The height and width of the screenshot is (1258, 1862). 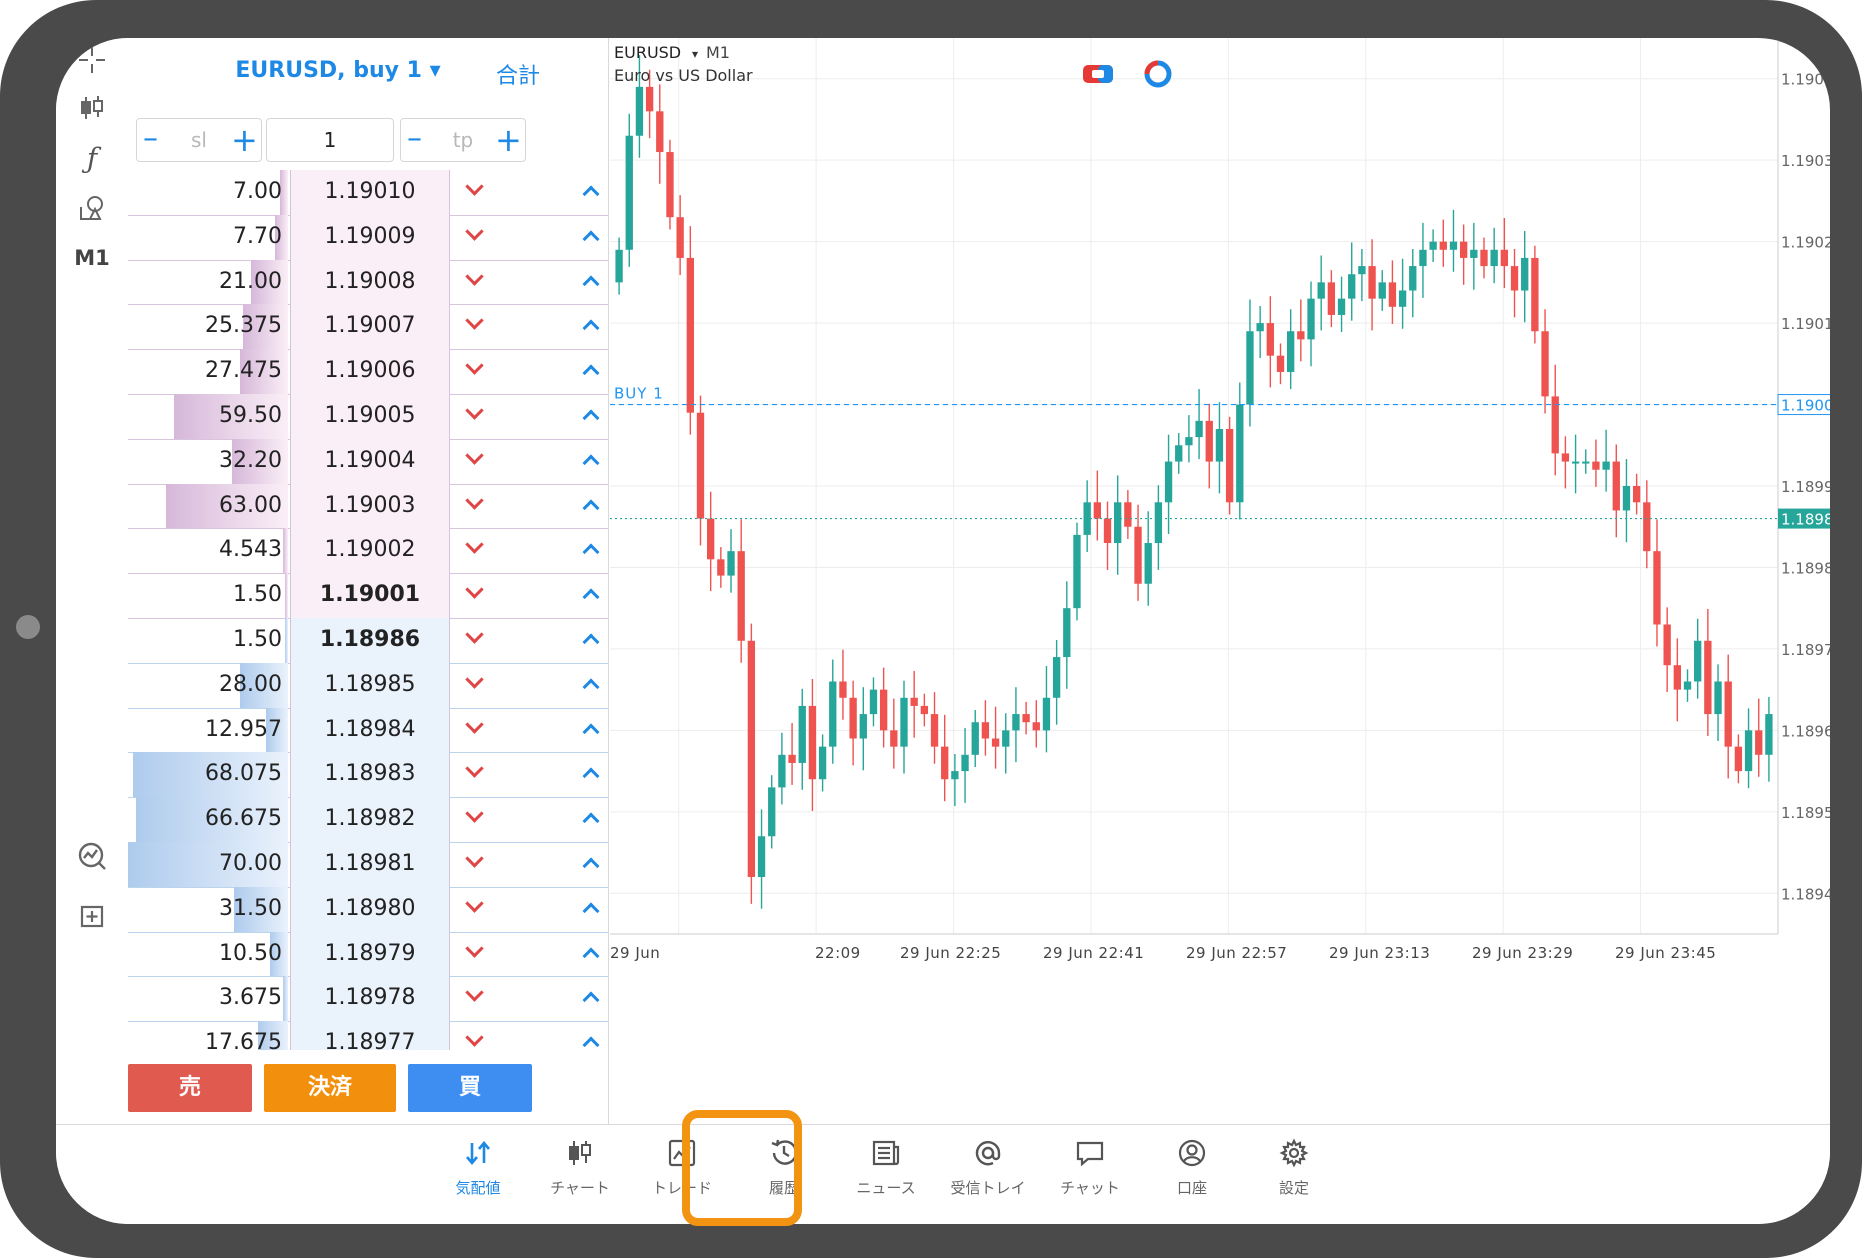 What do you see at coordinates (368, 685) in the screenshot?
I see `bid-row: 28.00 1.18985` at bounding box center [368, 685].